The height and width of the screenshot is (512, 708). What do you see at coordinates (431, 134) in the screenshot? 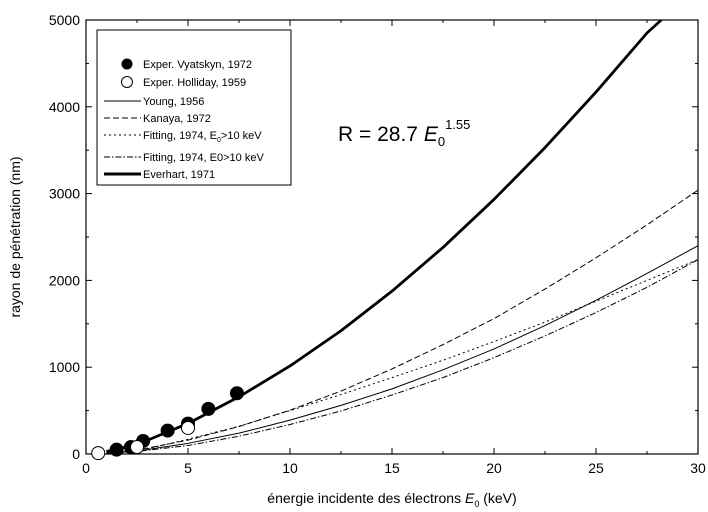
I see `formula-symbol: E` at bounding box center [431, 134].